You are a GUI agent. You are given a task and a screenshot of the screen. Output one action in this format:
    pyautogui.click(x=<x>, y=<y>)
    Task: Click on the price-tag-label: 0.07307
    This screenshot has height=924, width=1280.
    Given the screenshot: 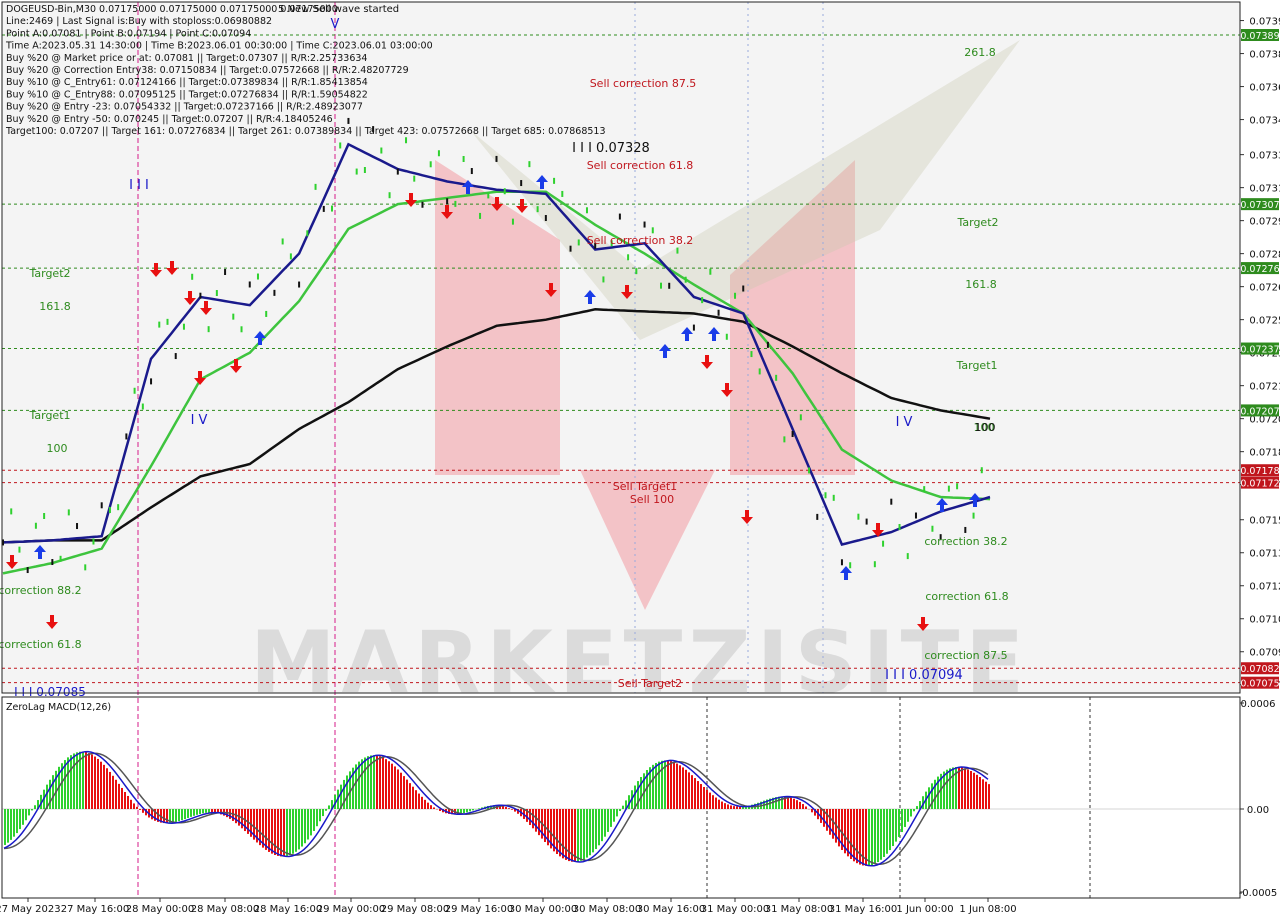 What is the action you would take?
    pyautogui.click(x=1259, y=205)
    